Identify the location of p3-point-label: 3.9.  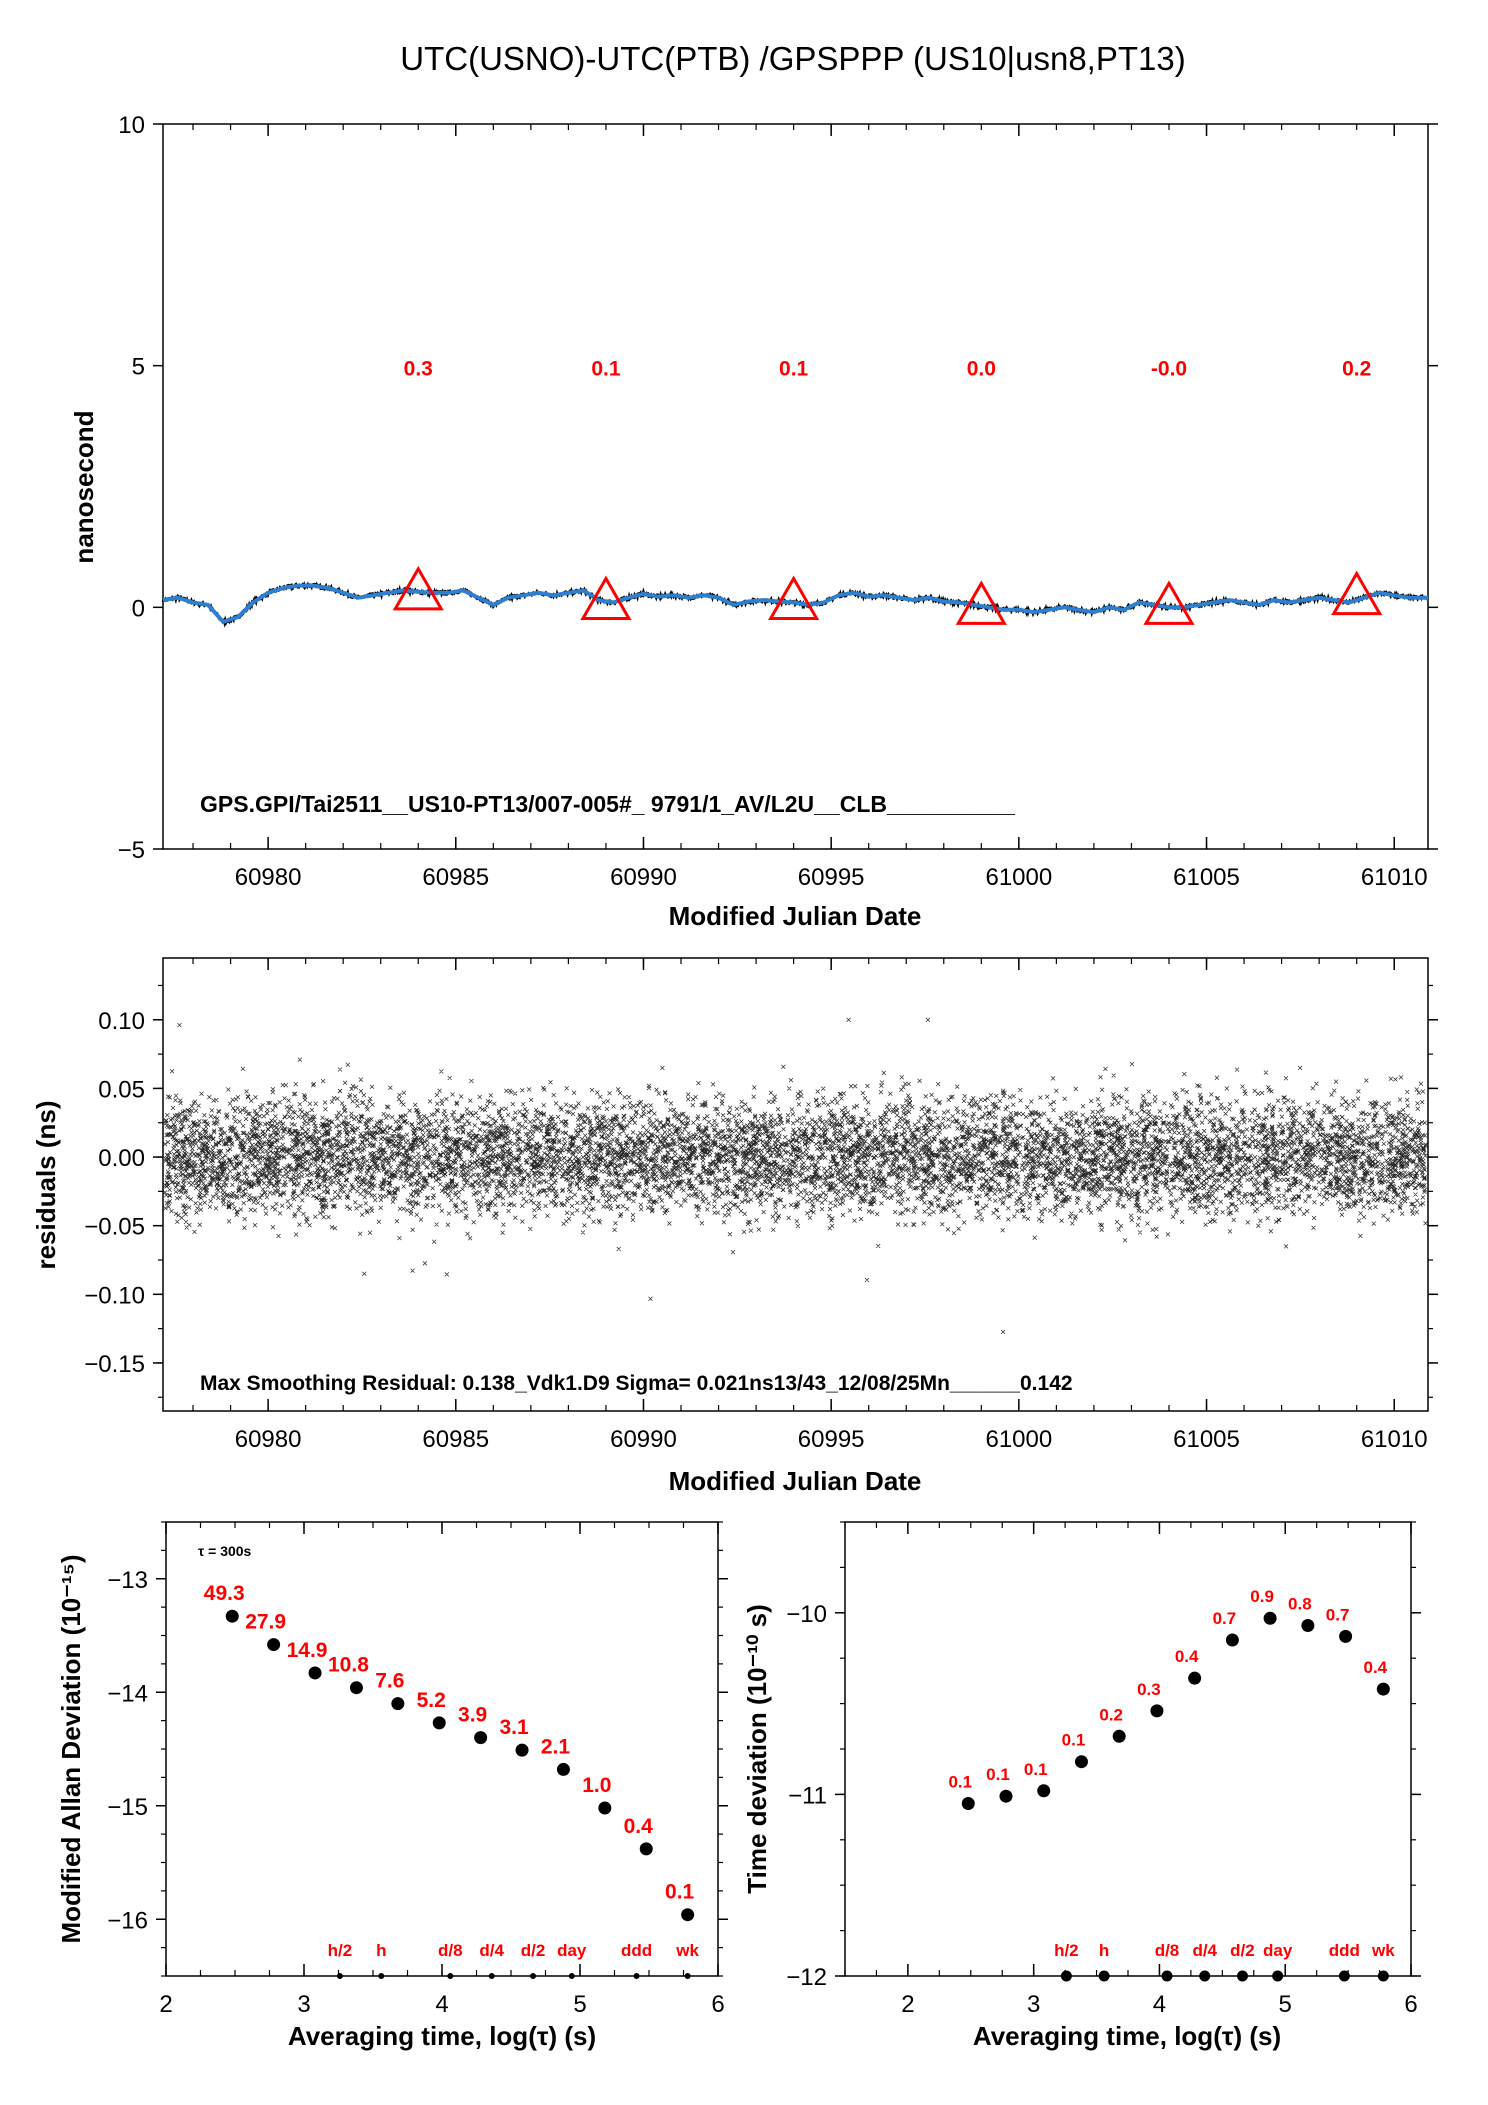
(472, 1715).